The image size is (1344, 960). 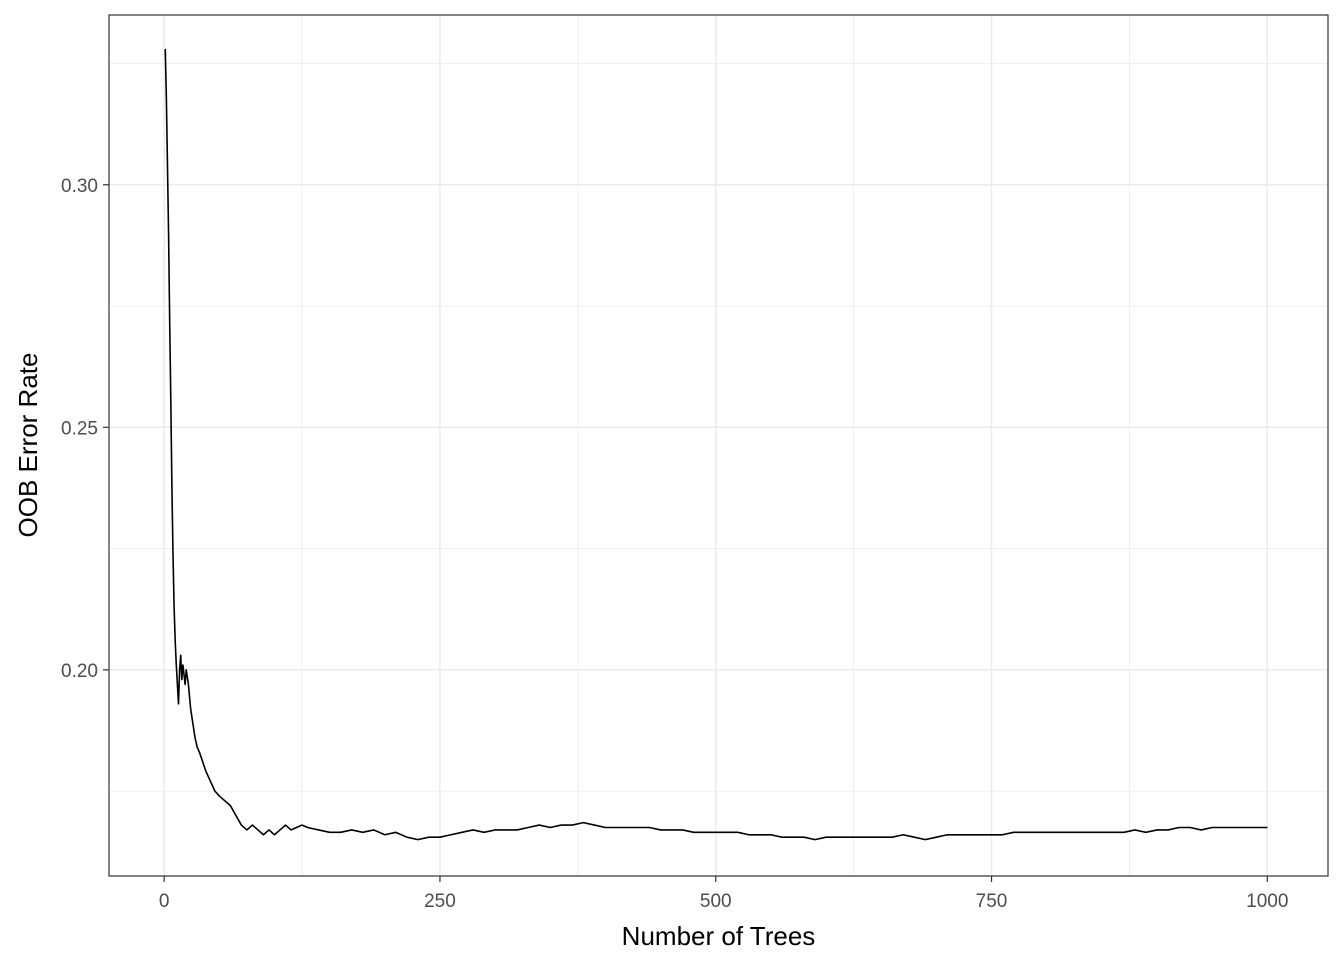 What do you see at coordinates (1267, 901) in the screenshot?
I see `x-tick-label: 1000` at bounding box center [1267, 901].